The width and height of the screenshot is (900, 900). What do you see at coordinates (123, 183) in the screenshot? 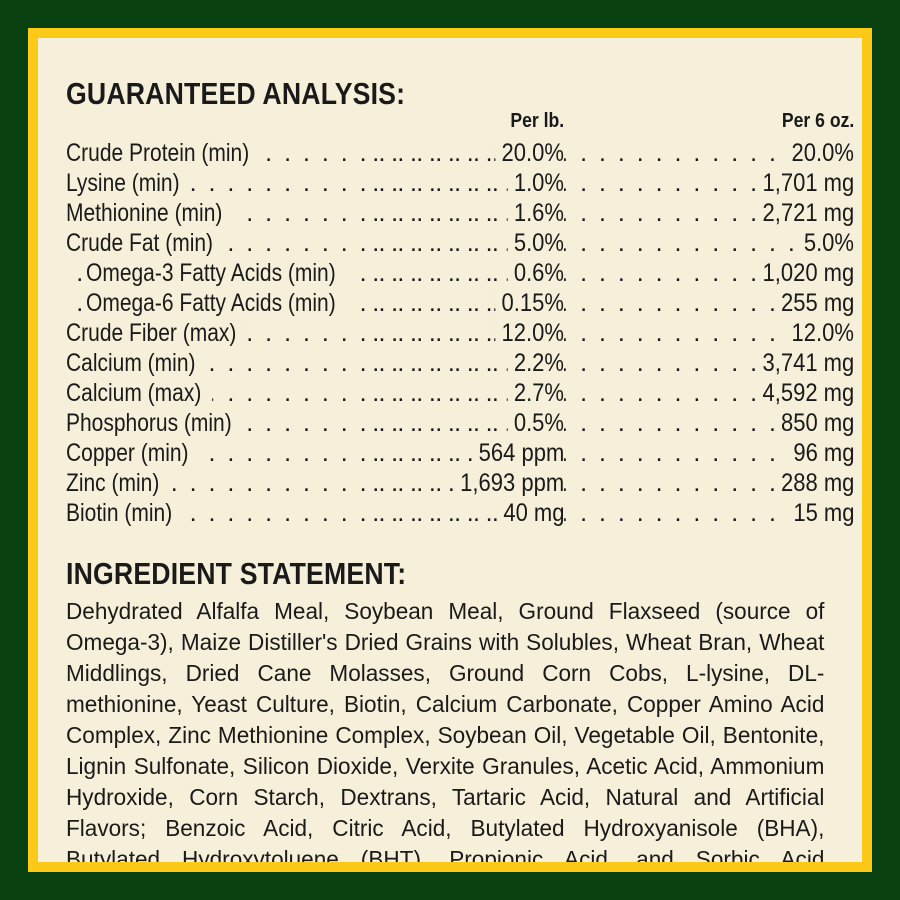
I see `nutrient-label: Lysine (min)` at bounding box center [123, 183].